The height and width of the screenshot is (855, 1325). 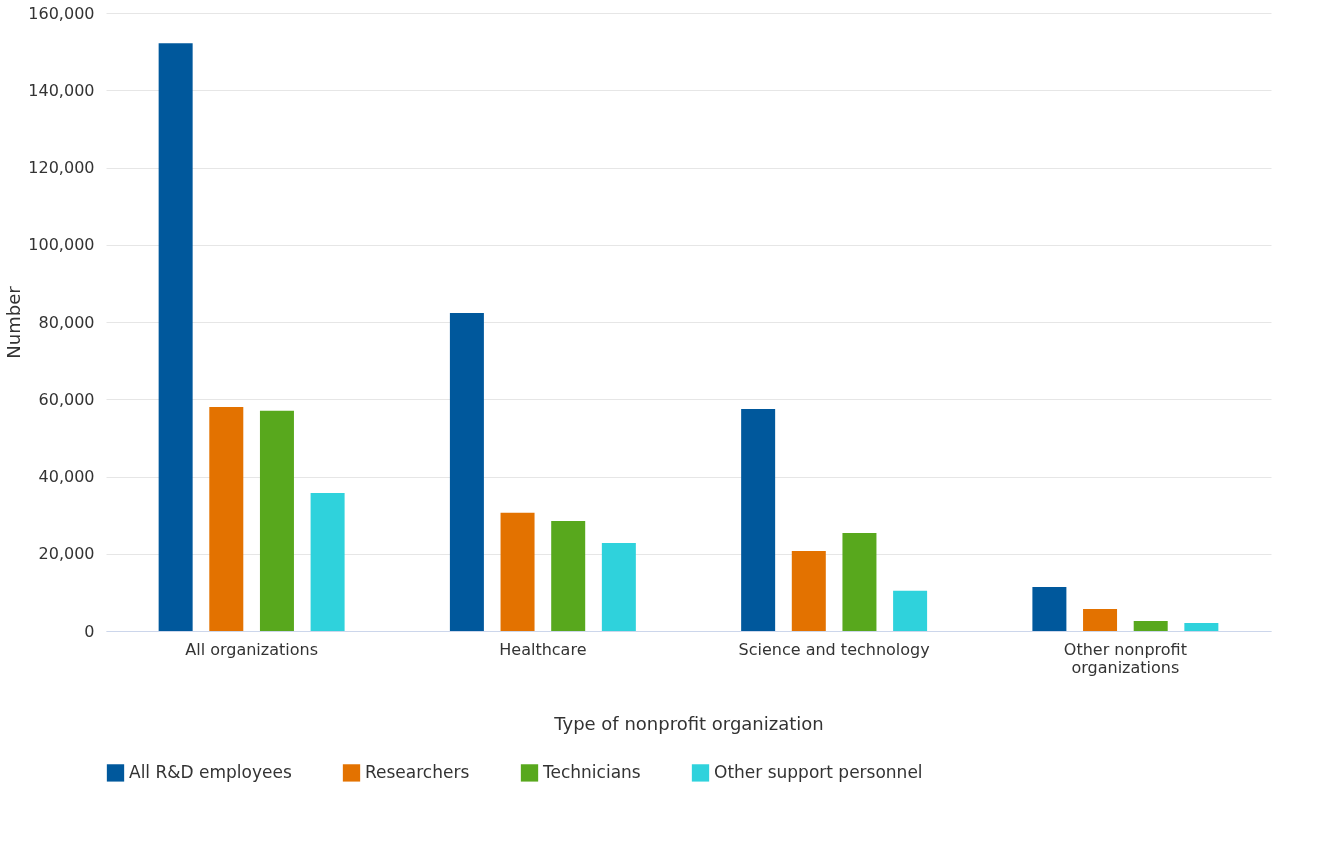 I want to click on legend-label: Researchers, so click(x=417, y=771).